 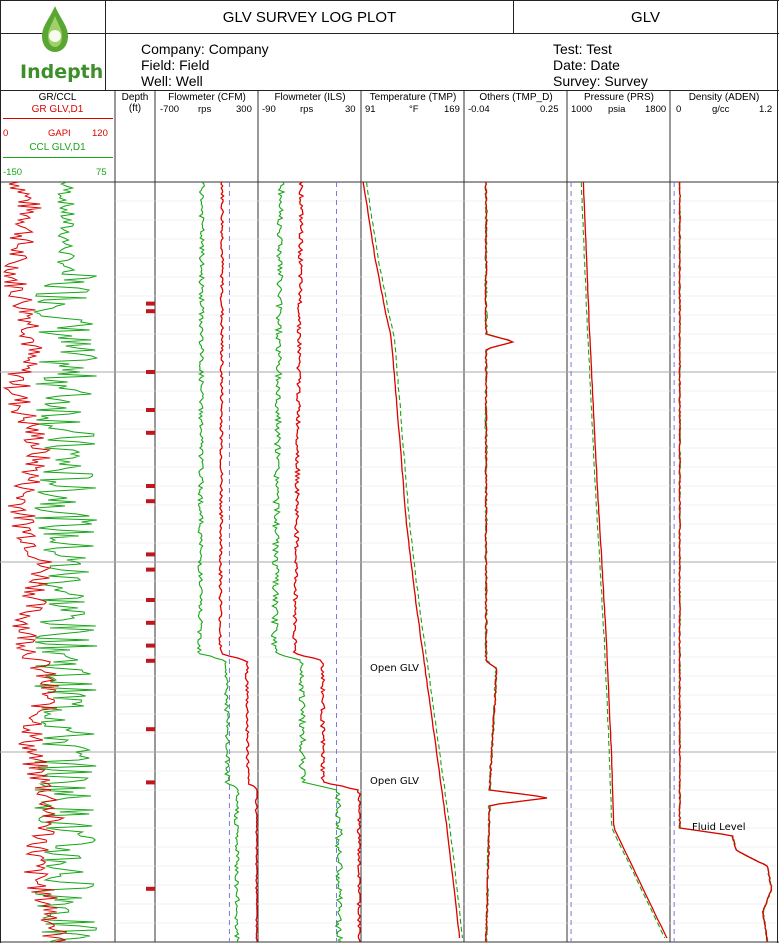 What do you see at coordinates (618, 97) in the screenshot?
I see `prs-title: Pressure (PRS)` at bounding box center [618, 97].